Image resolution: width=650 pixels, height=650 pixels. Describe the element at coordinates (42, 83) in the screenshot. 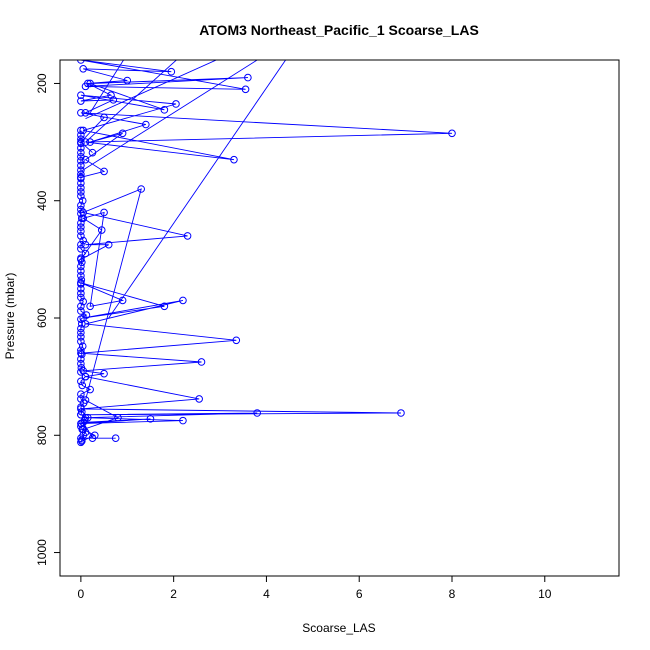

I see `y-tick-label: 200` at that location.